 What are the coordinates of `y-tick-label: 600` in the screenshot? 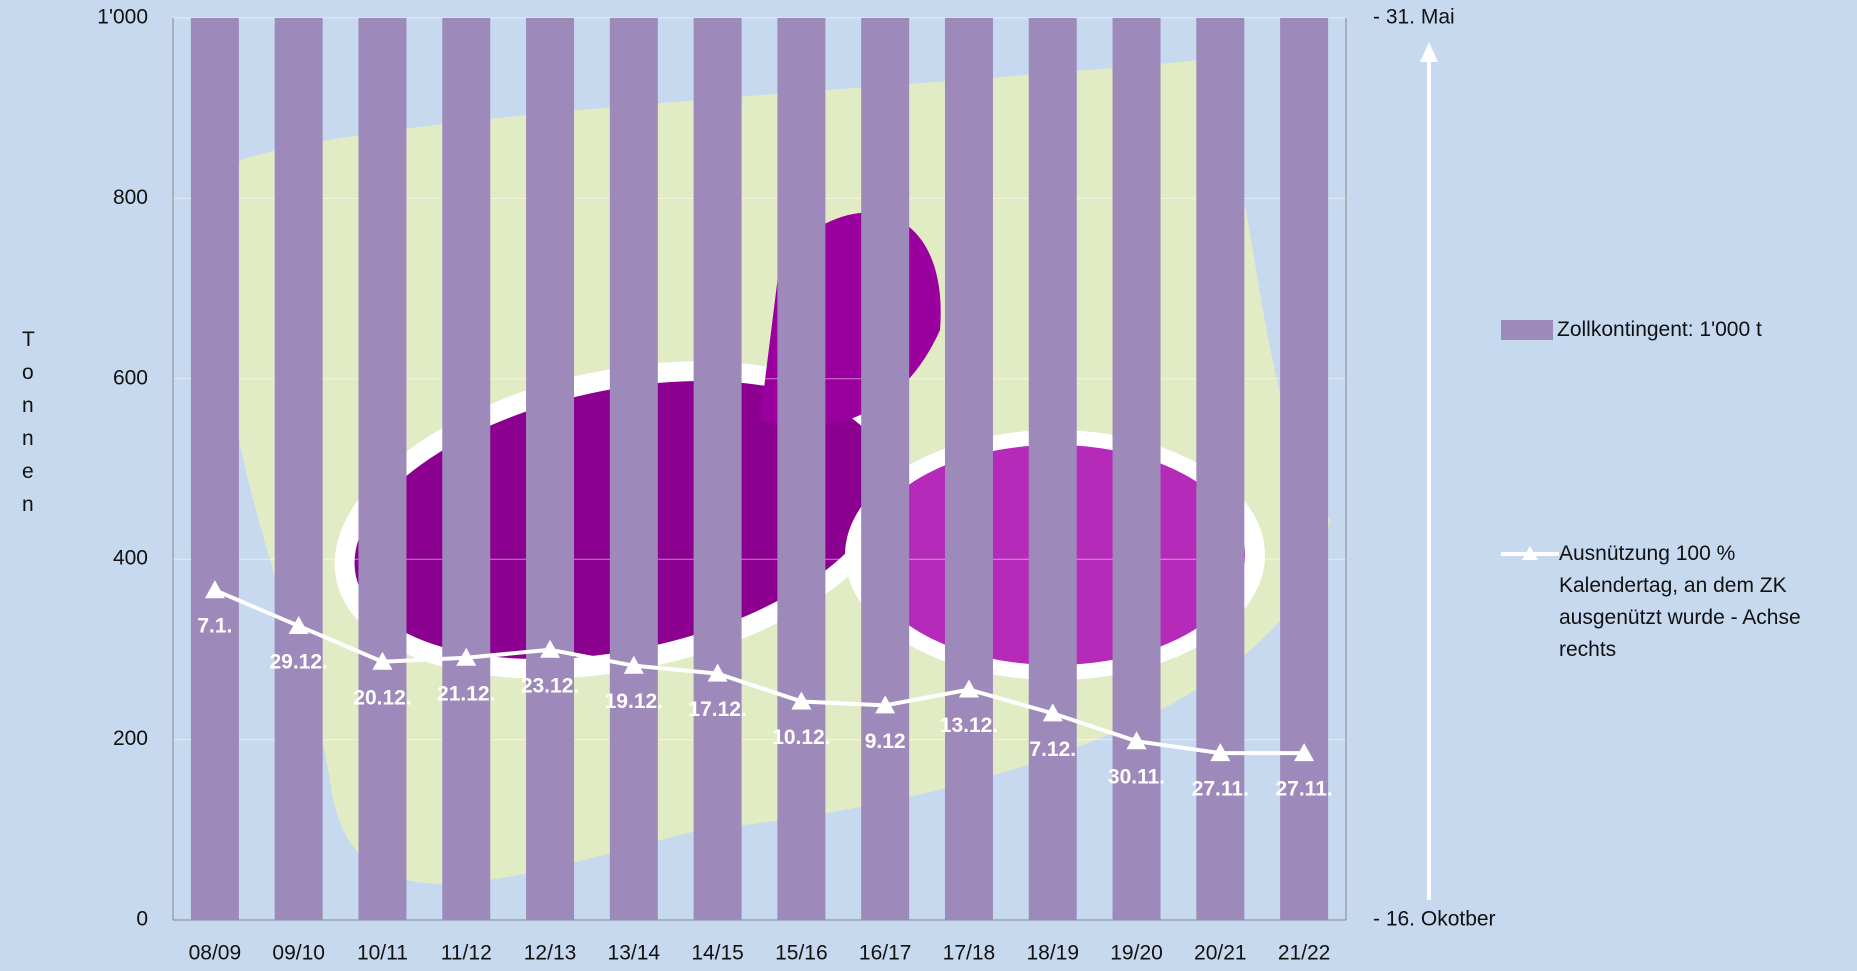 It's located at (130, 377).